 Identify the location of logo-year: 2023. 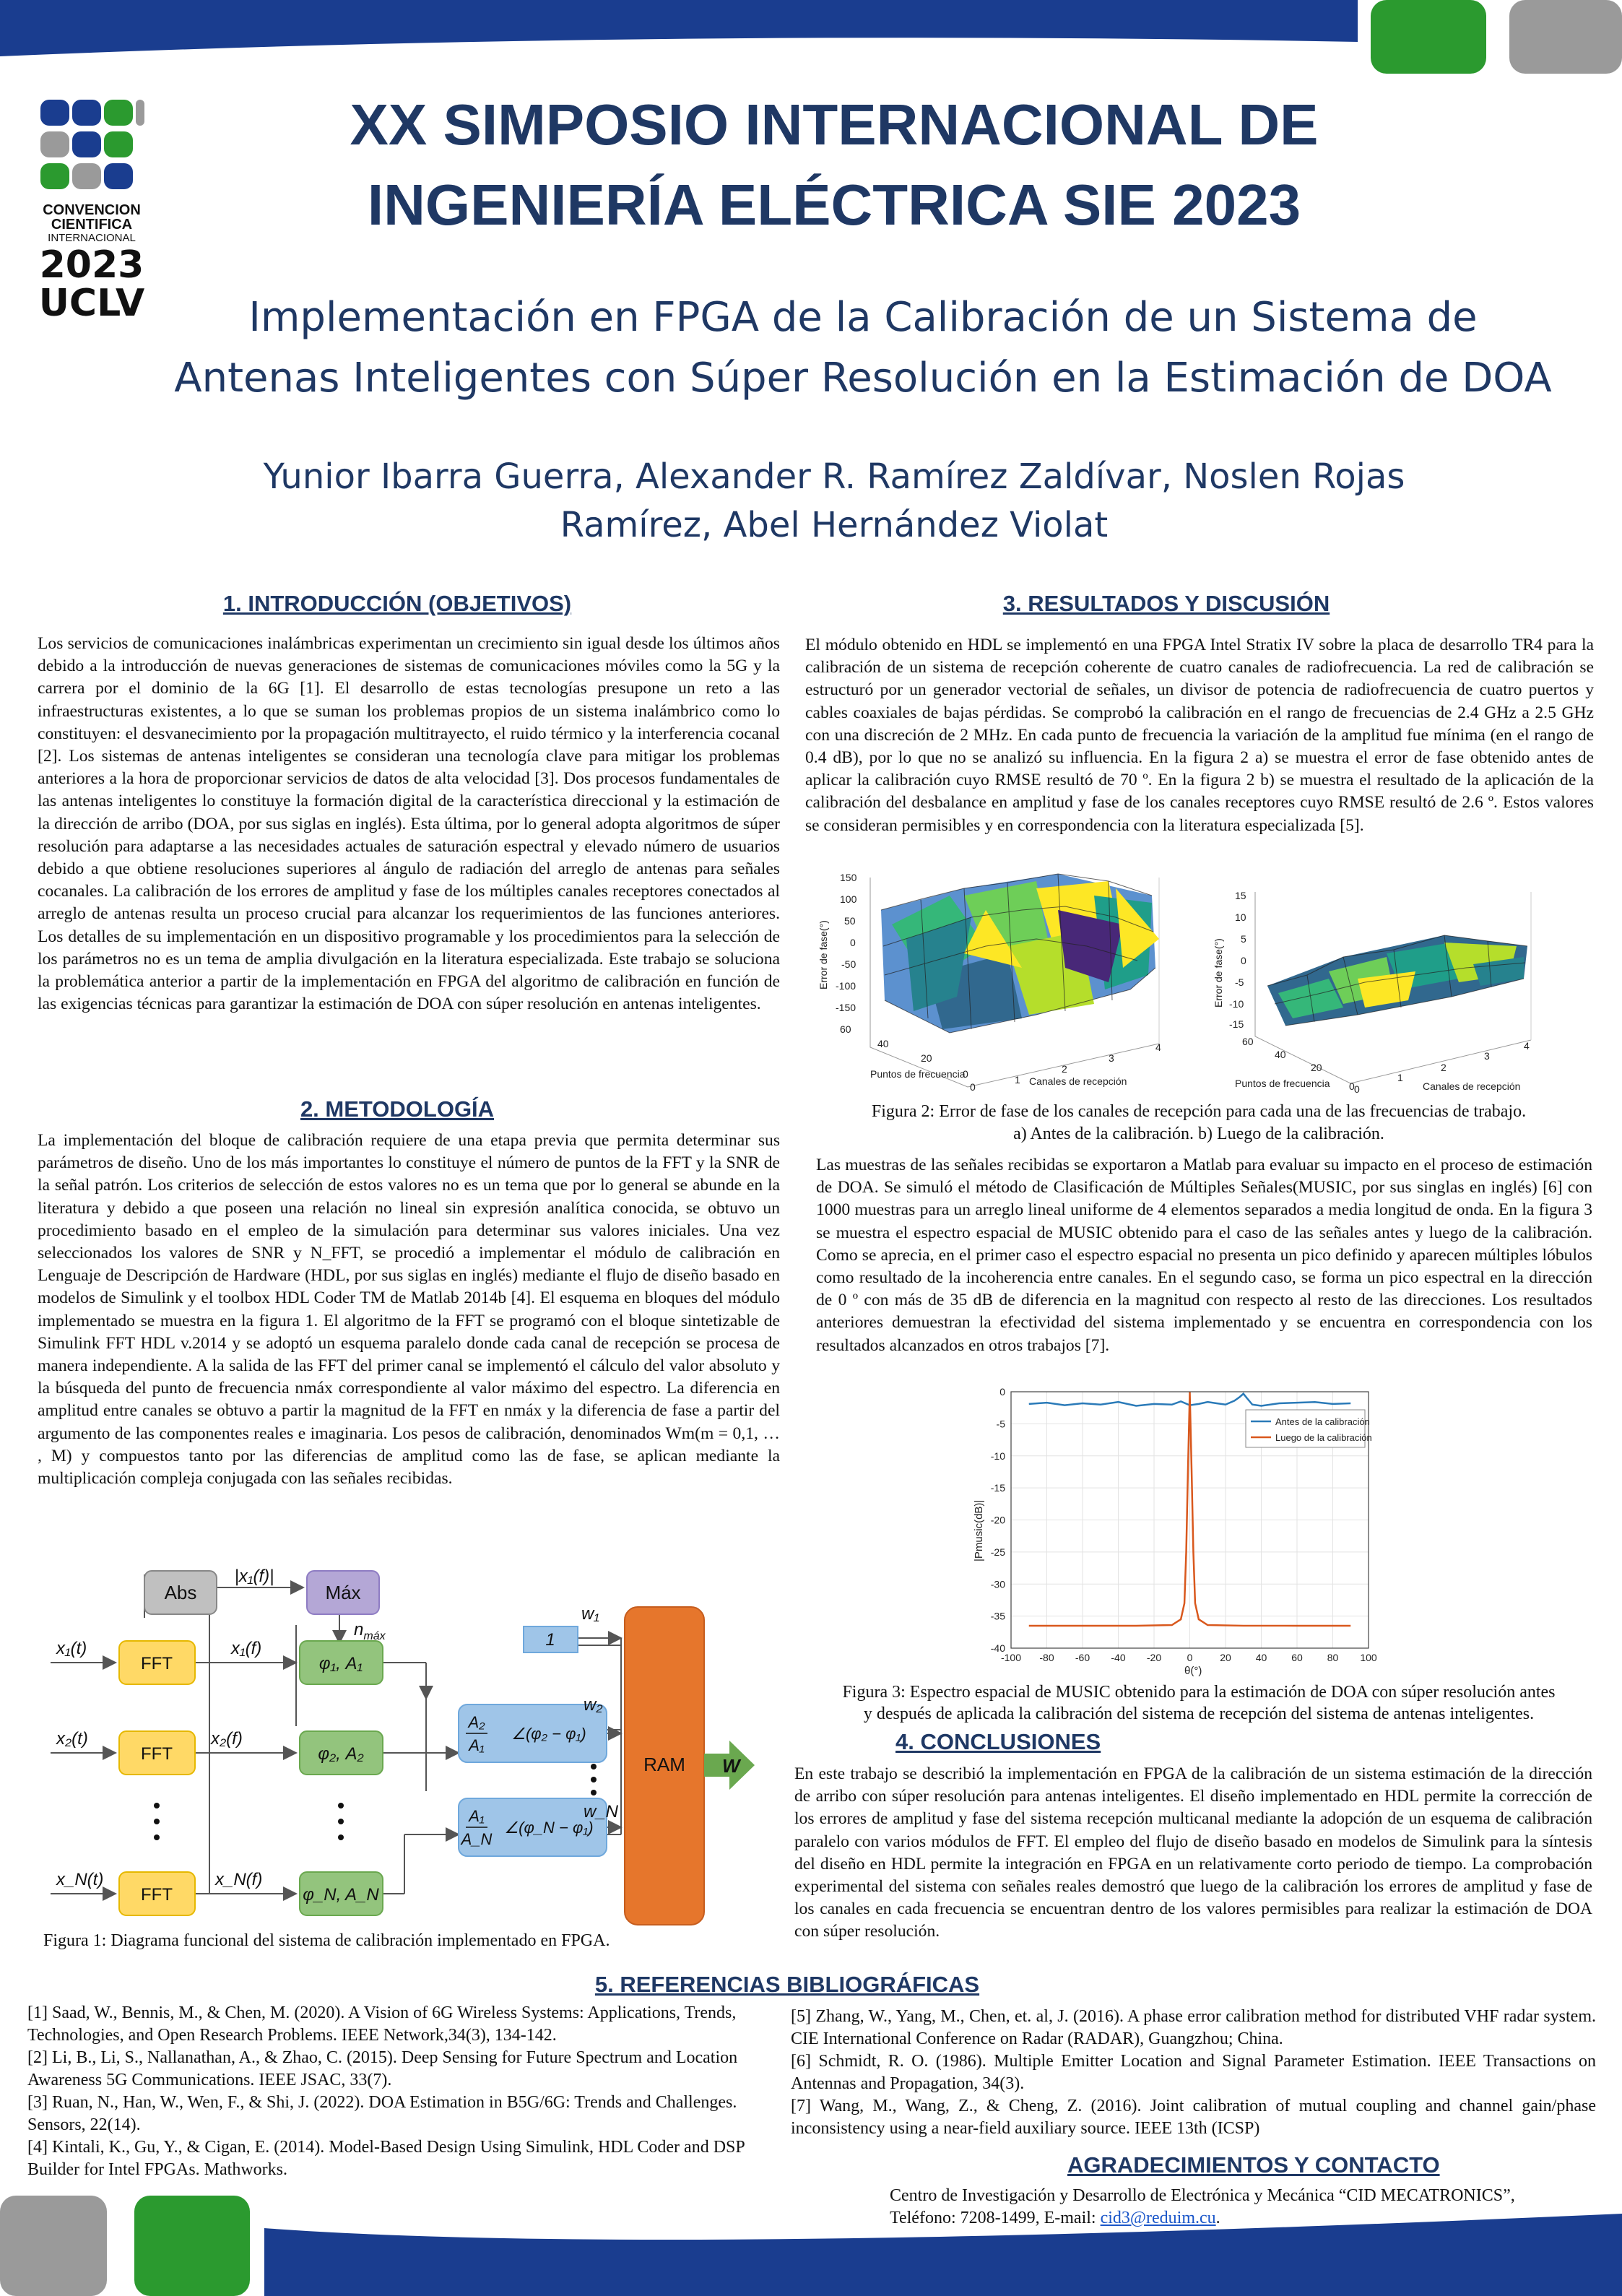
(92, 265).